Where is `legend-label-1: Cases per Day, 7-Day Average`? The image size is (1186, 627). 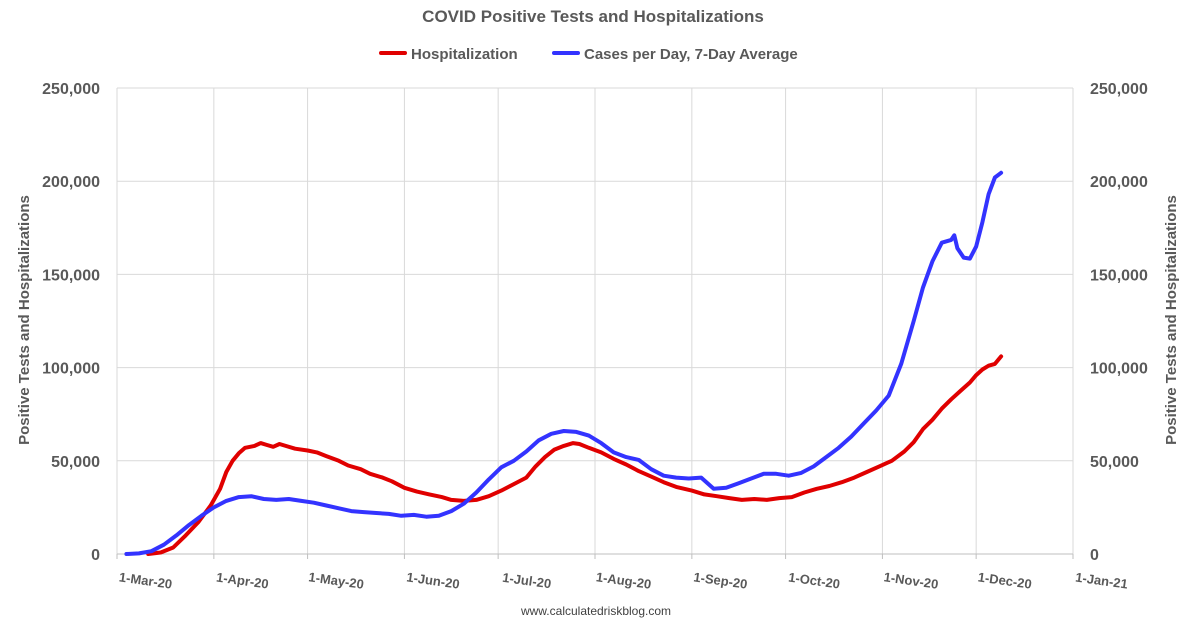
legend-label-1: Cases per Day, 7-Day Average is located at coordinates (691, 54).